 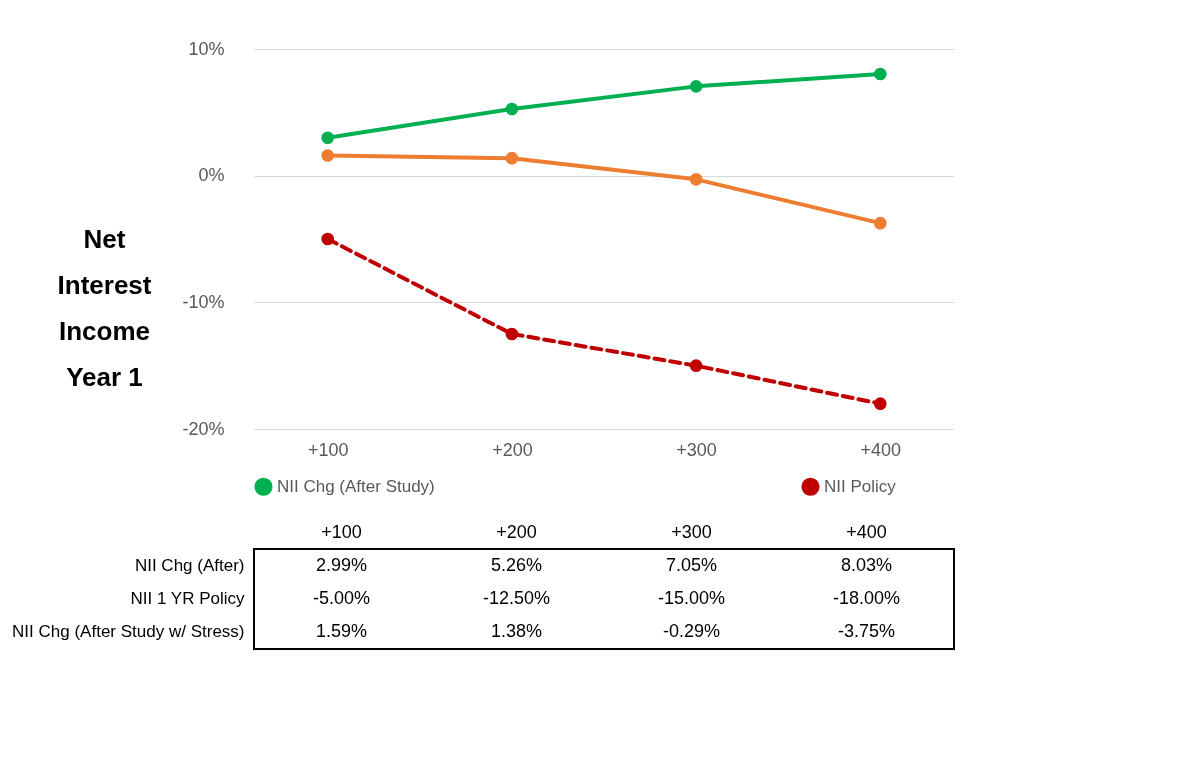 What do you see at coordinates (203, 428) in the screenshot?
I see `y-tick-label: -20%` at bounding box center [203, 428].